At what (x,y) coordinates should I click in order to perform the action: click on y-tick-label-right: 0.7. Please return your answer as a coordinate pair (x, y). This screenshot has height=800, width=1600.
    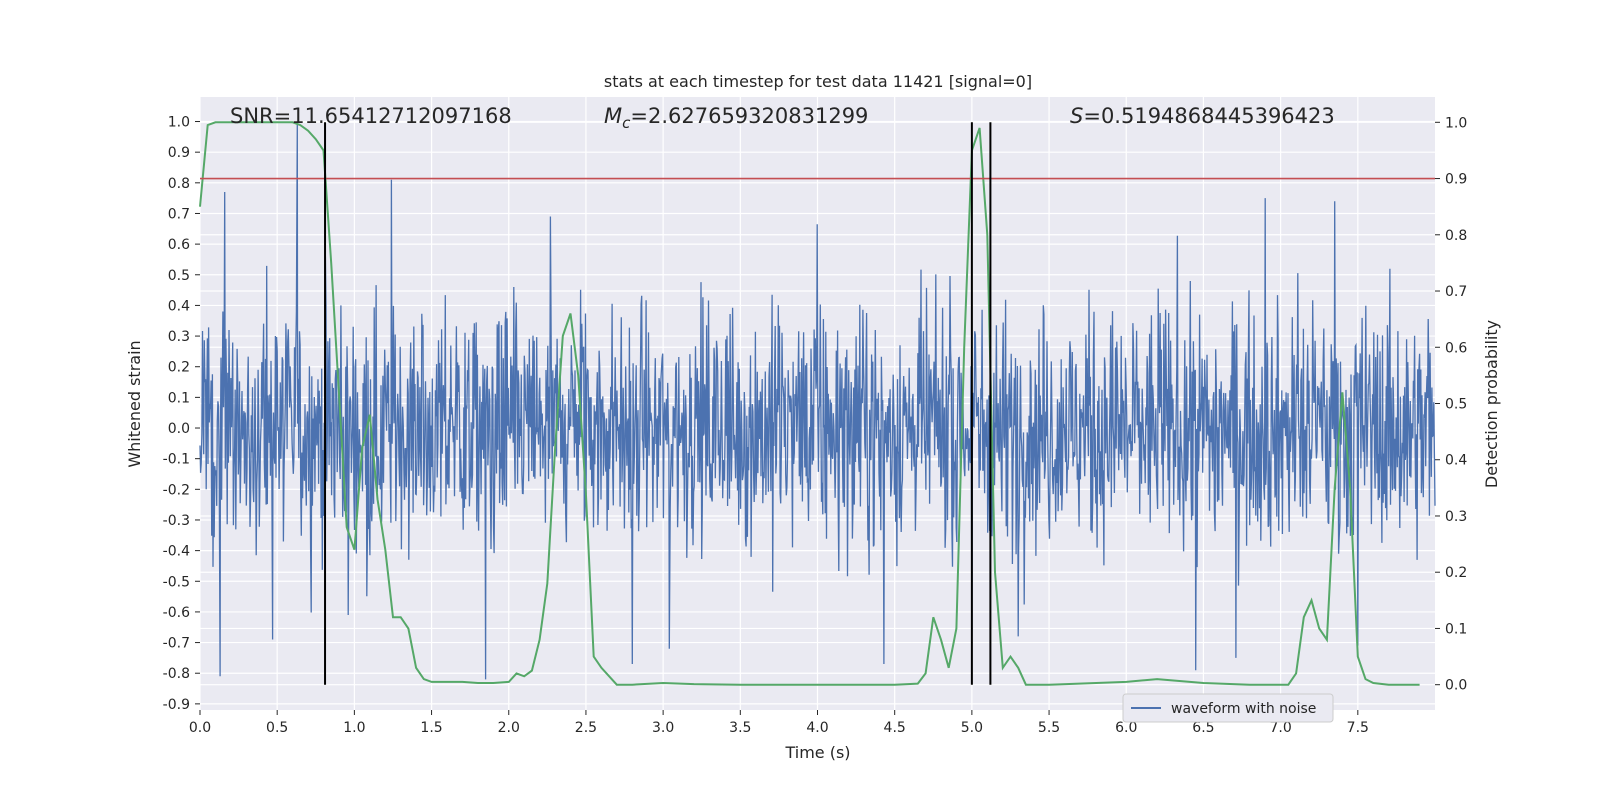
    Looking at the image, I should click on (1456, 292).